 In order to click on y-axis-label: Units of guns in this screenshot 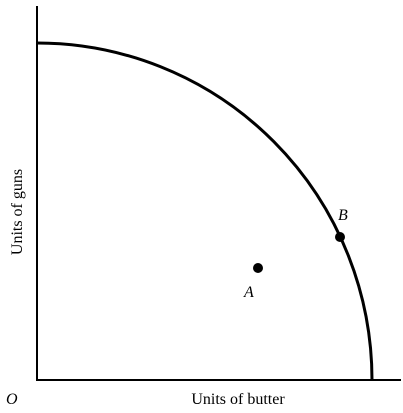, I will do `click(17, 212)`.